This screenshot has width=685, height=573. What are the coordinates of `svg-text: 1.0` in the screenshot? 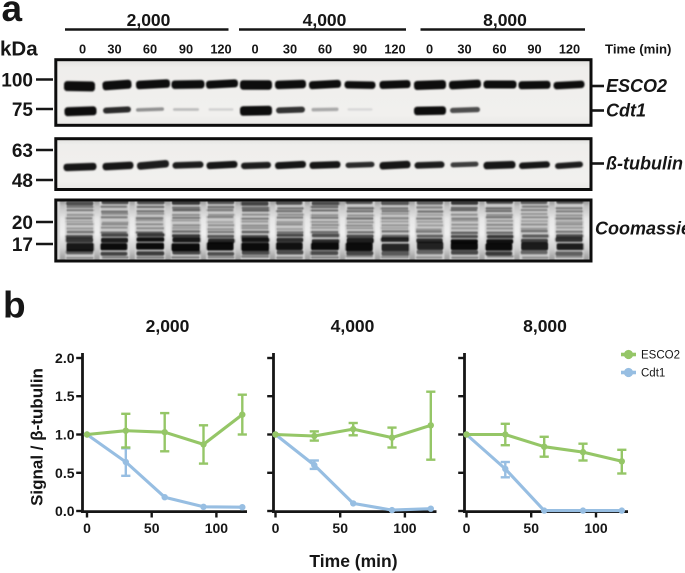 It's located at (65, 435).